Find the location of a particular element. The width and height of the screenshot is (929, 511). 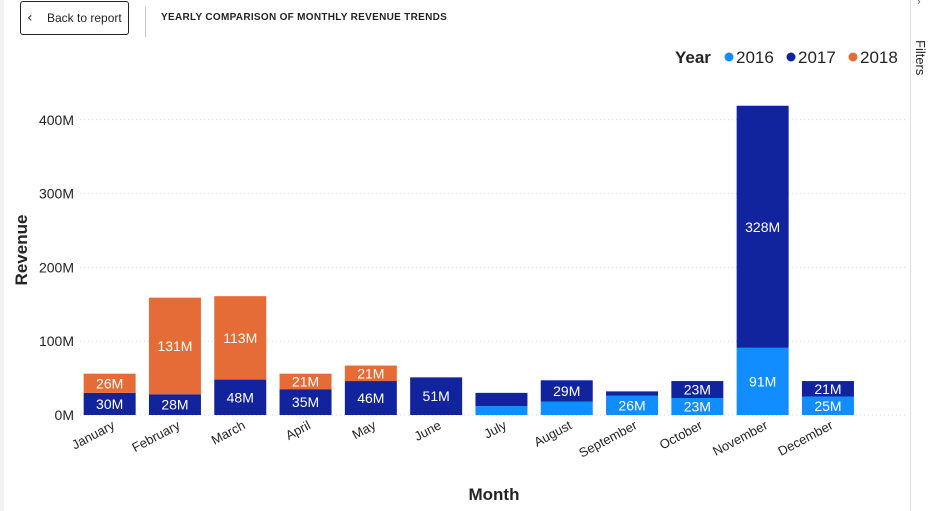

bar-data-label: 113M is located at coordinates (240, 338).